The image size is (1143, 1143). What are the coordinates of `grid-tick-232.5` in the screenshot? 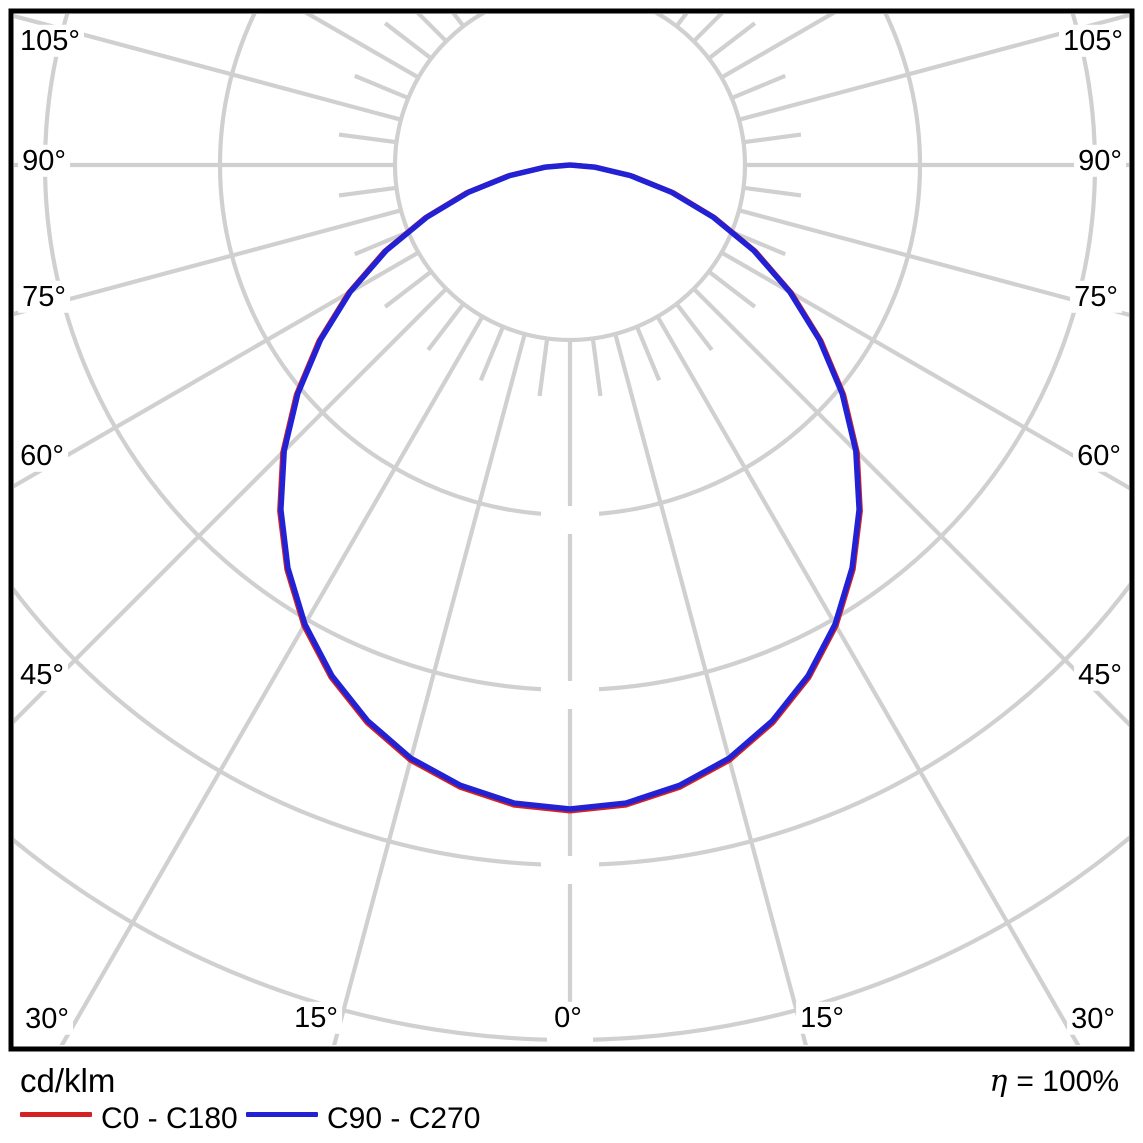 It's located at (408, 41).